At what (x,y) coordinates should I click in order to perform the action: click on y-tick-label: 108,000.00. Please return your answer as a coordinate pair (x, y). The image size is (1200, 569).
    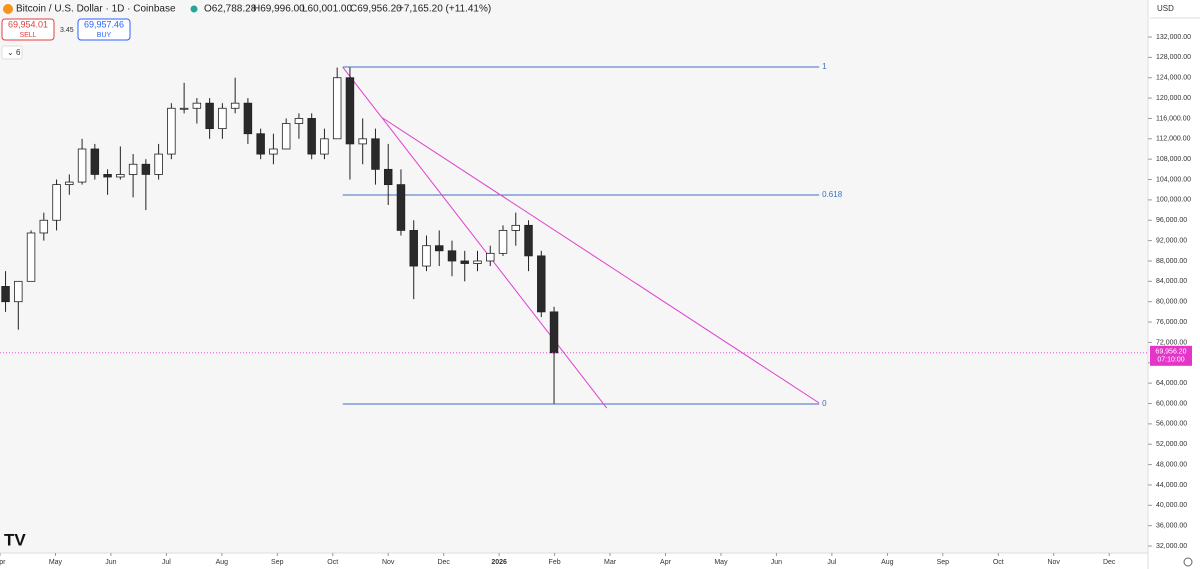
    Looking at the image, I should click on (1173, 159).